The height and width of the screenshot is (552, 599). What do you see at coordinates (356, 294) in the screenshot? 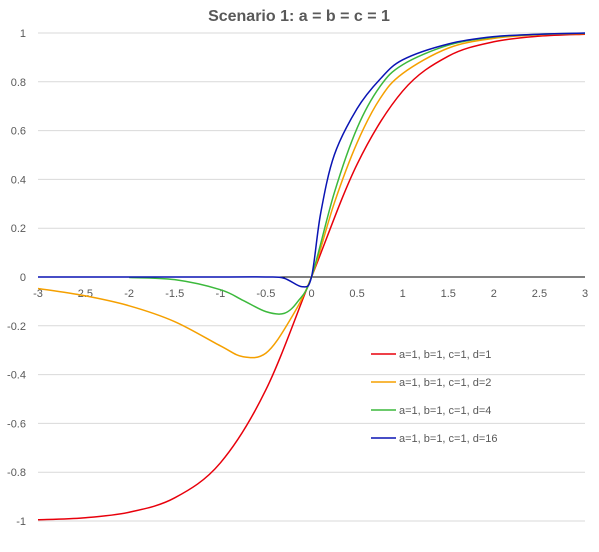
I see `x-tick-label: 0.5` at bounding box center [356, 294].